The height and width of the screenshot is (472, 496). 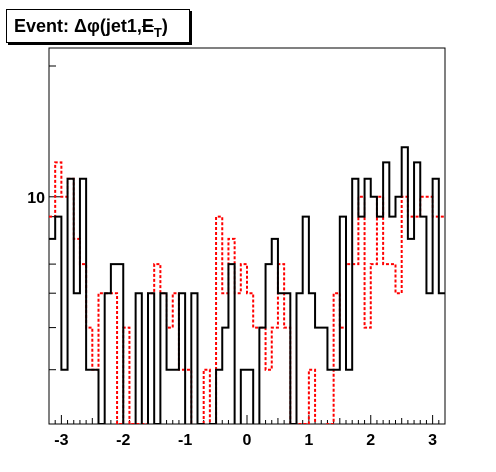 I want to click on title-met-sub: T, so click(x=157, y=32).